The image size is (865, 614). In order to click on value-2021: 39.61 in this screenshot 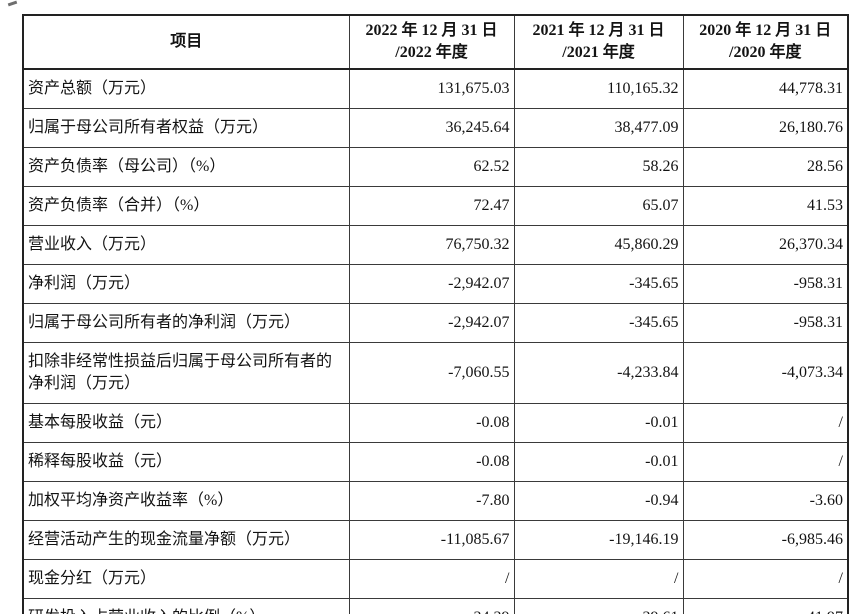, I will do `click(598, 606)`.